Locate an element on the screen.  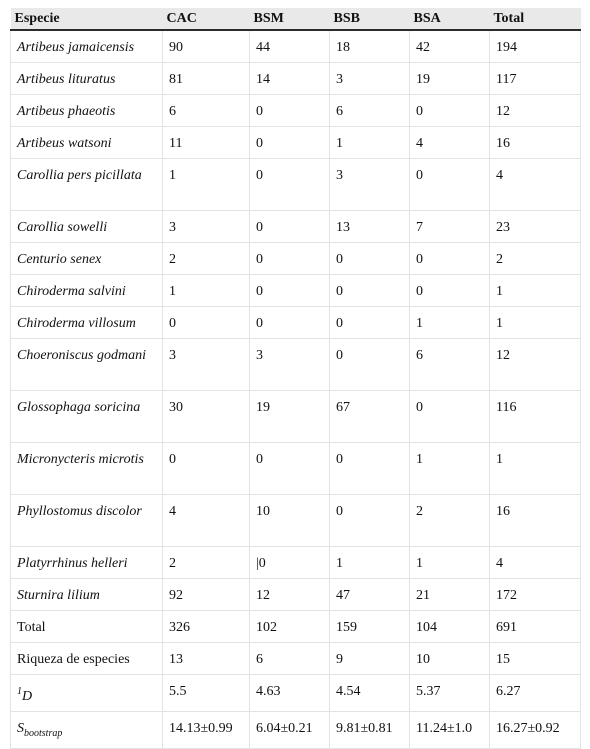
cell-cac: 92 is located at coordinates (206, 594).